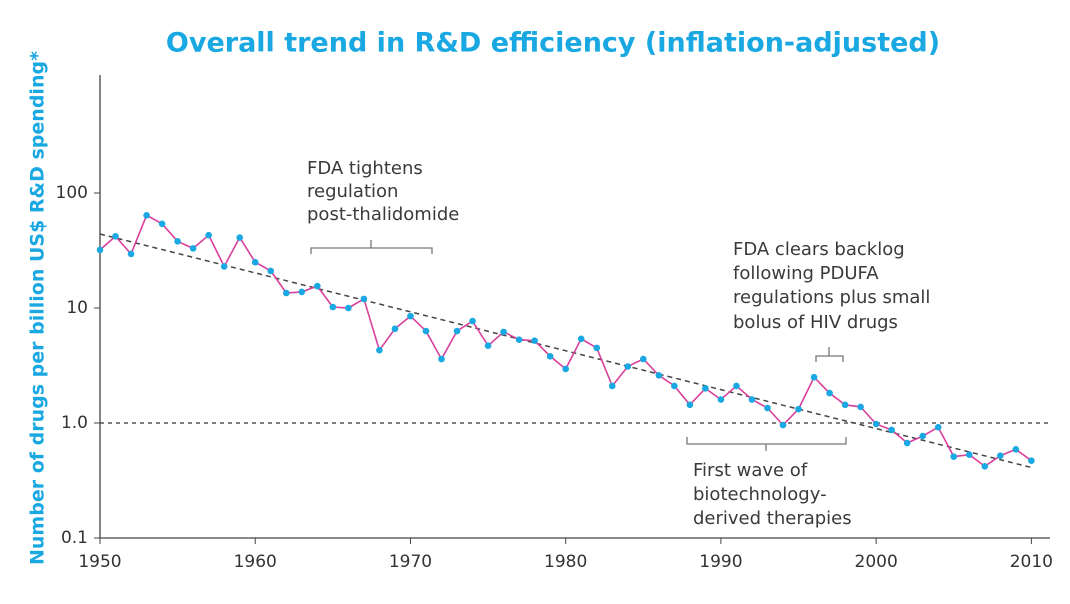 This screenshot has width=1070, height=604. I want to click on y-tick-label: 100, so click(72, 193).